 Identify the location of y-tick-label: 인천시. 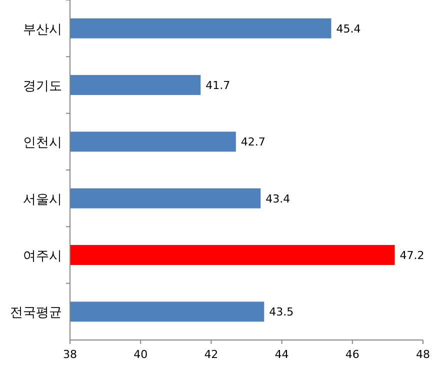
(42, 143).